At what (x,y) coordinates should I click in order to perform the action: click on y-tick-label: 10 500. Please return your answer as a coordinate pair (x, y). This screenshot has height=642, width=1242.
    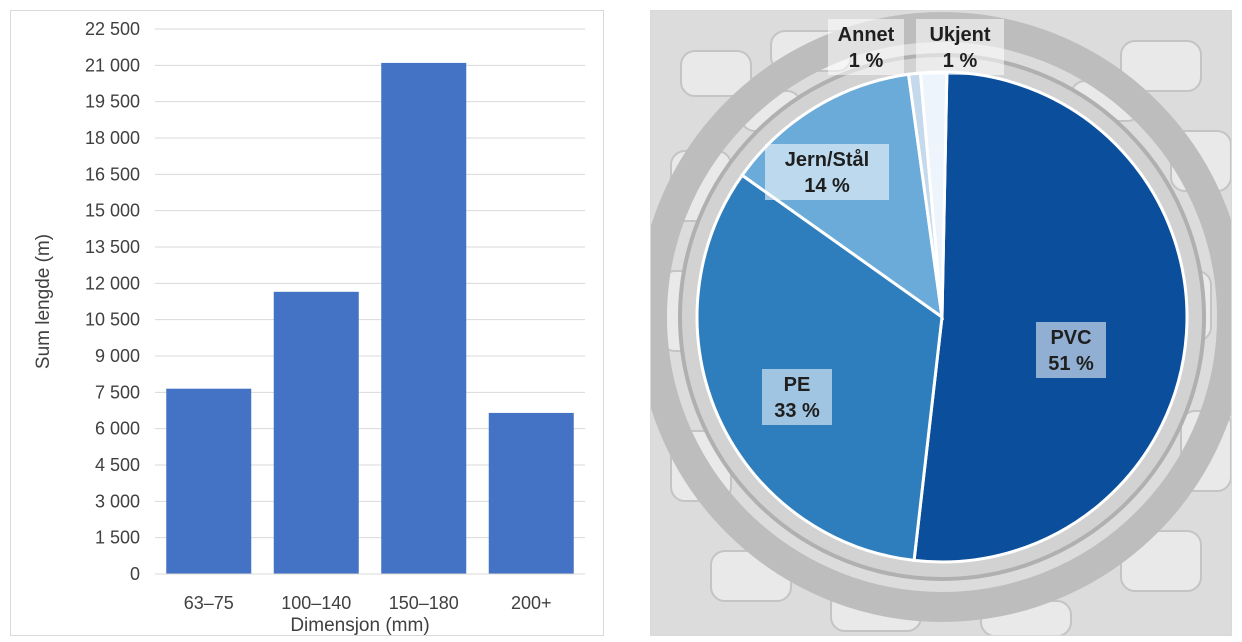
    Looking at the image, I should click on (112, 320).